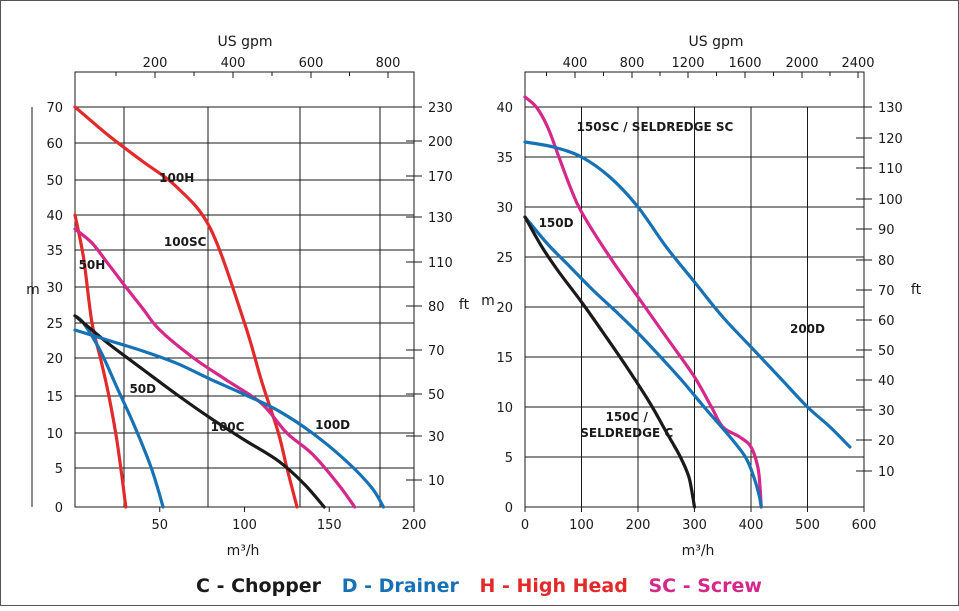 The height and width of the screenshot is (611, 959). I want to click on y-tick-label: 50, so click(54, 181).